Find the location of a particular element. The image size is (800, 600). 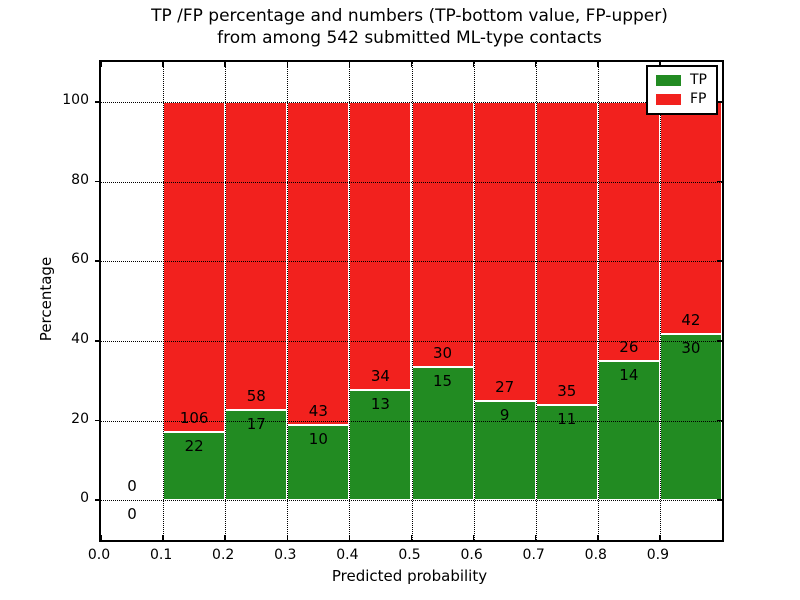

tp-count-label: 9 is located at coordinates (504, 414).